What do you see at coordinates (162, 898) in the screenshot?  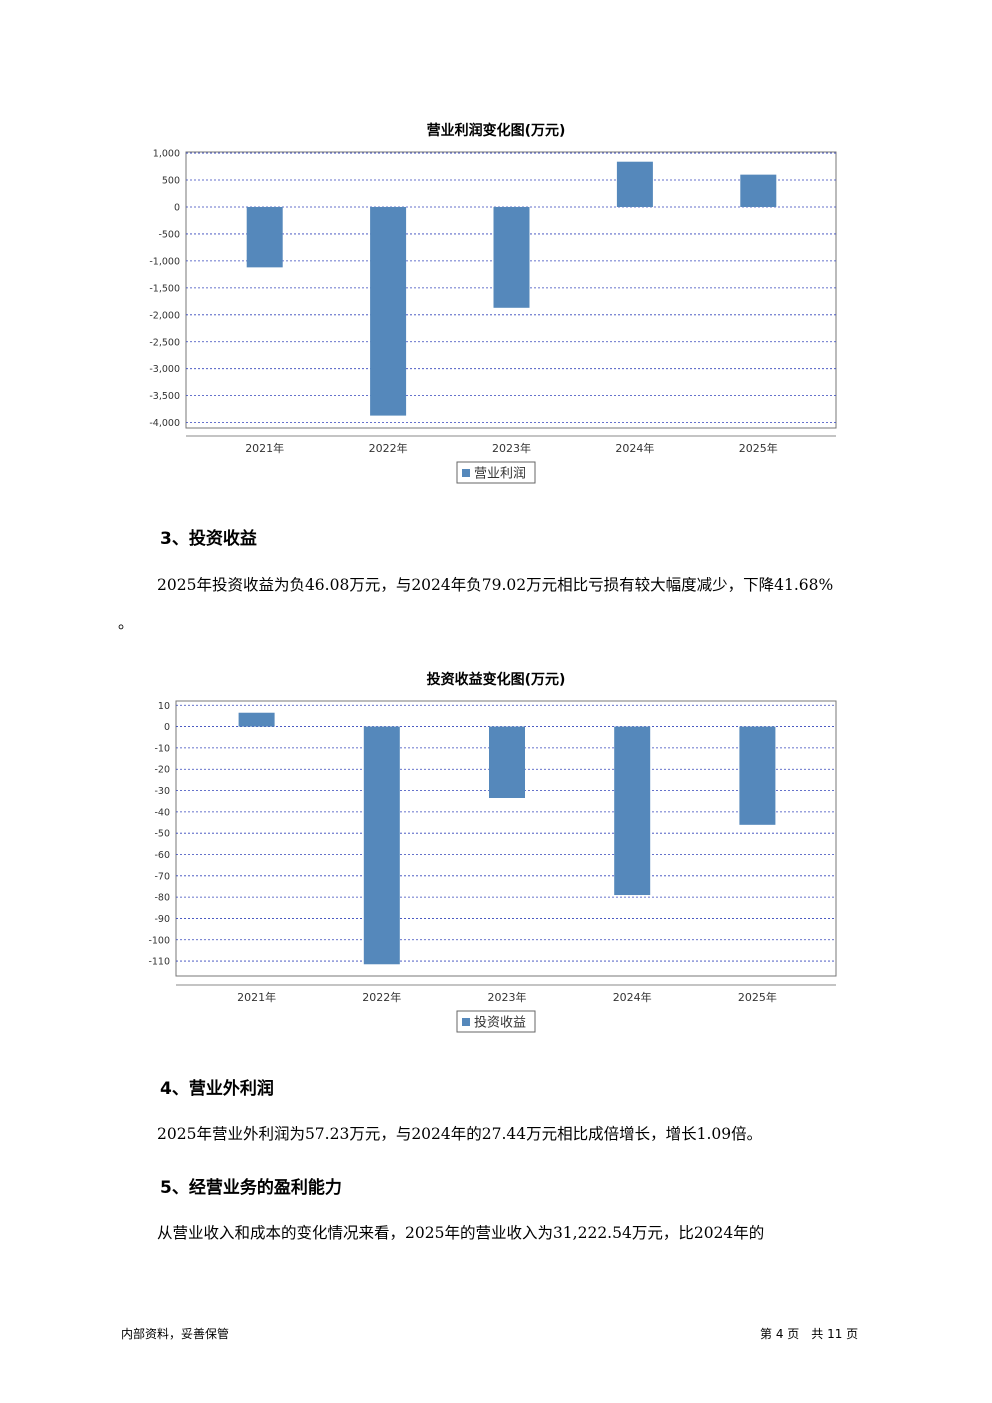 I see `y-tick-label: -80` at bounding box center [162, 898].